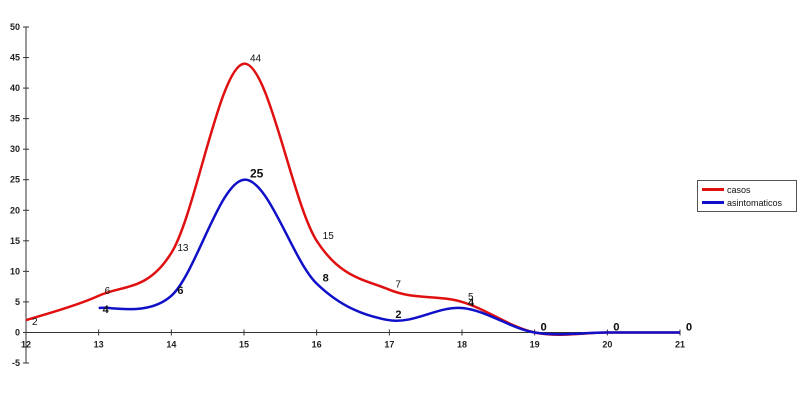 The width and height of the screenshot is (800, 420). Describe the element at coordinates (329, 236) in the screenshot. I see `data-label-casos: 15` at that location.